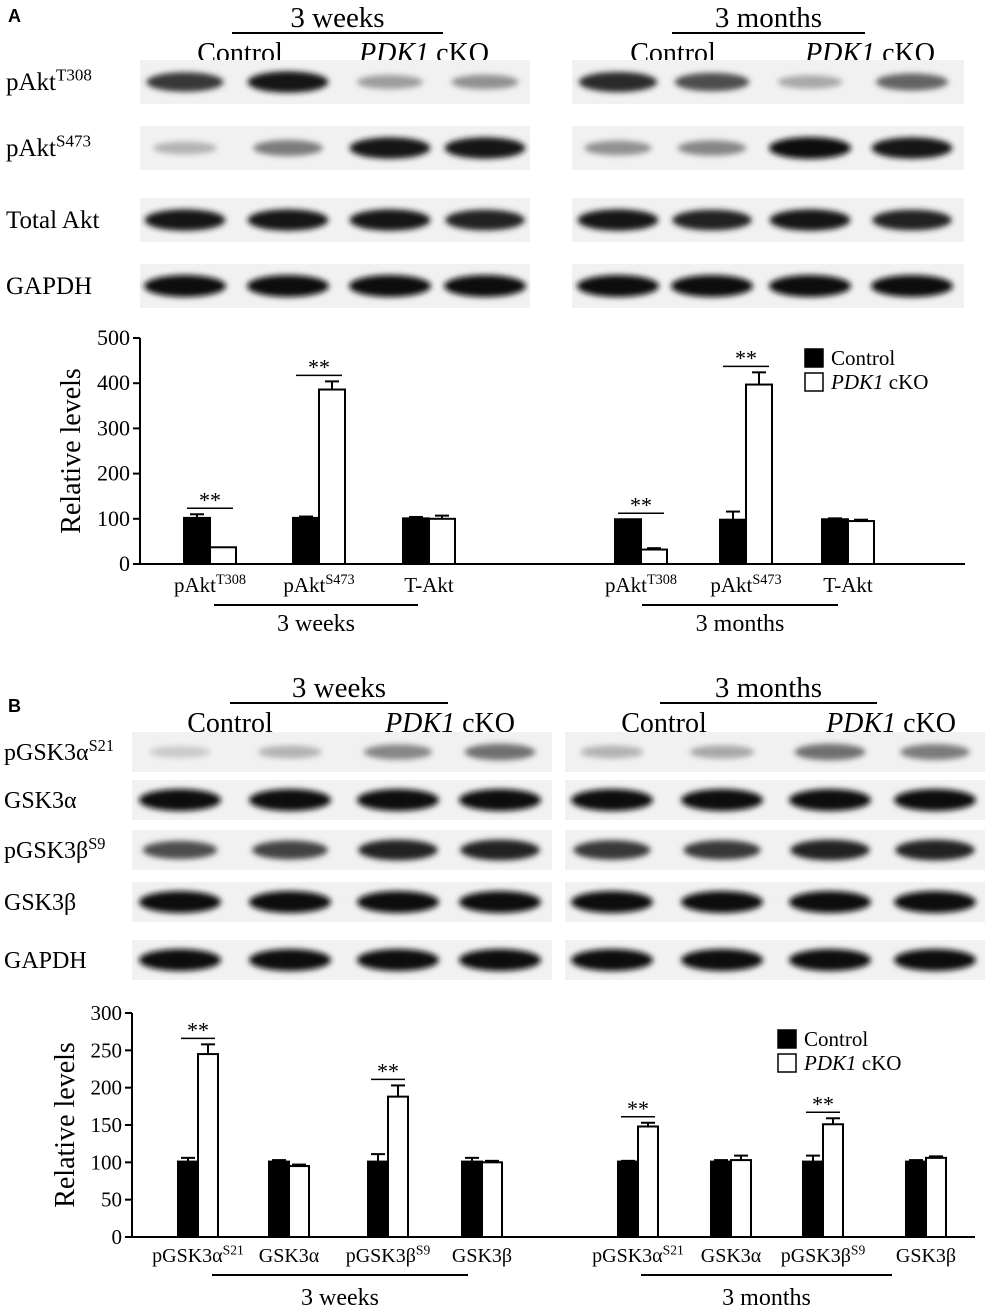 Image resolution: width=1000 pixels, height=1315 pixels. What do you see at coordinates (74, 75) in the screenshot?
I see `blot-row-pakt-t308-label-sup: T308` at bounding box center [74, 75].